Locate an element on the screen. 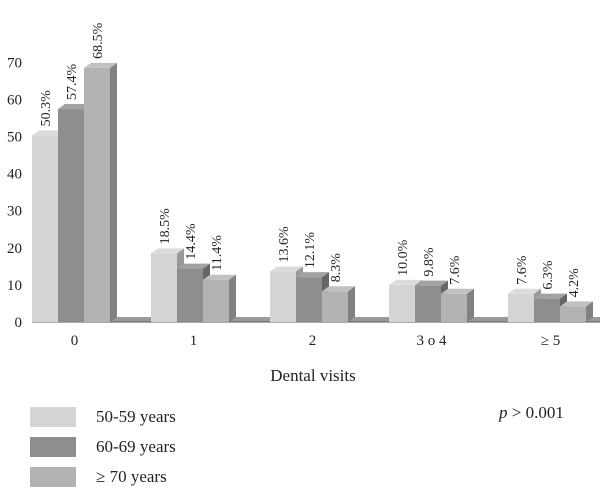 This screenshot has width=600, height=494. x-tick-label: ≥ 5 is located at coordinates (550, 341).